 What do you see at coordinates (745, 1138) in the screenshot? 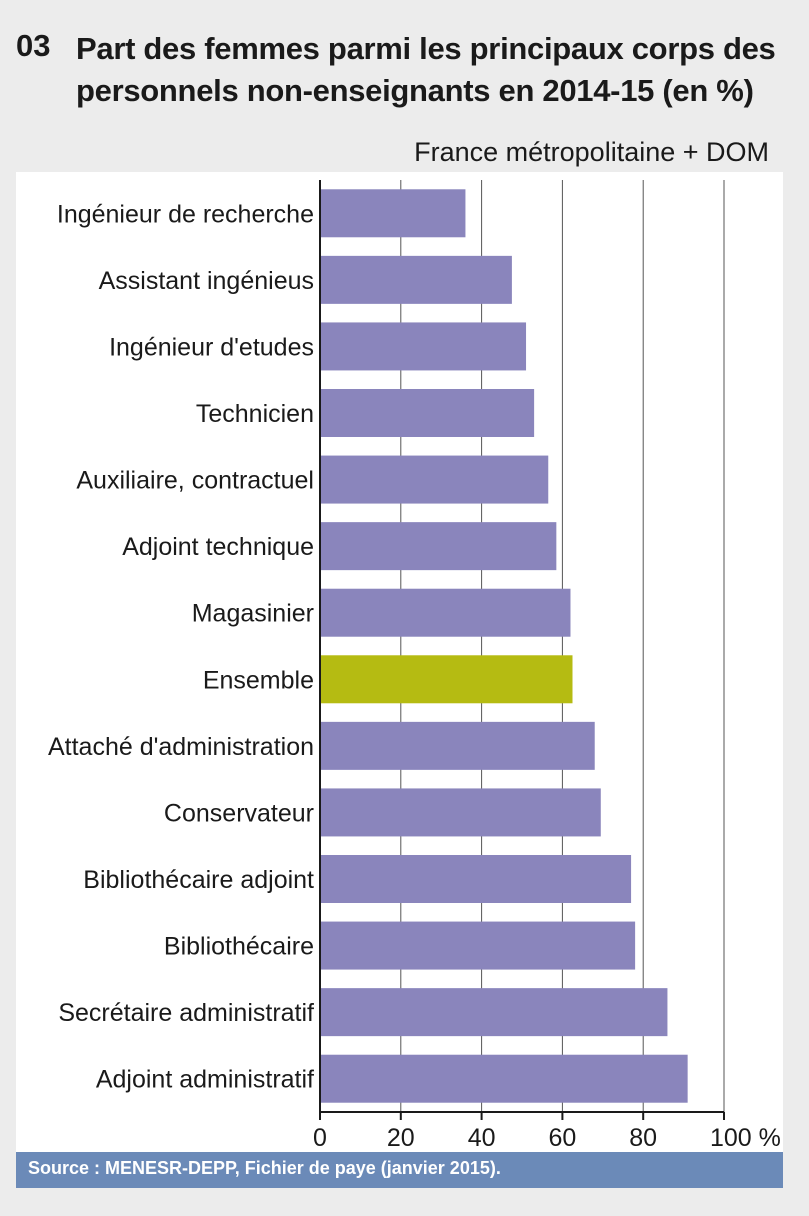
I see `x-tick-label: 100 %` at bounding box center [745, 1138].